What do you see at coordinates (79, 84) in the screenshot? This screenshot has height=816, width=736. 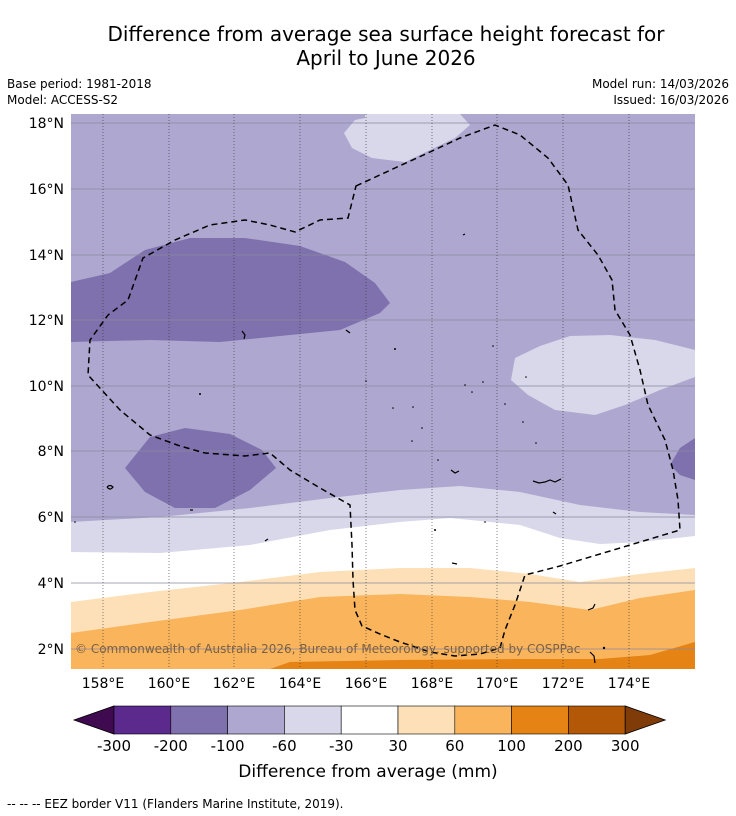 I see `base-period: Base period: 1981-2018` at bounding box center [79, 84].